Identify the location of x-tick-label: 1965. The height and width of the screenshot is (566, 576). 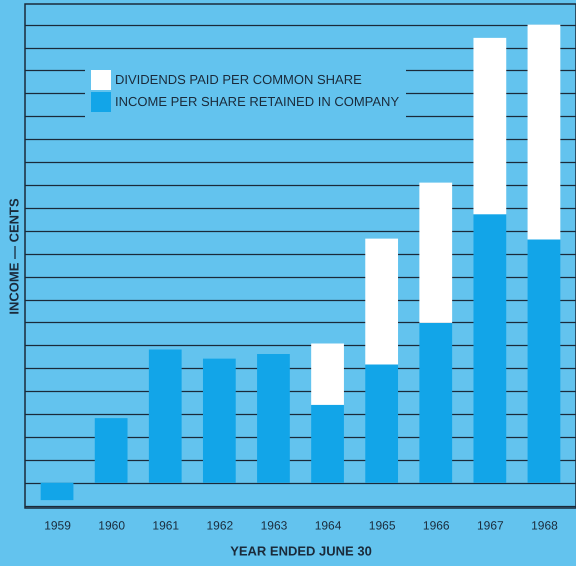
(382, 525).